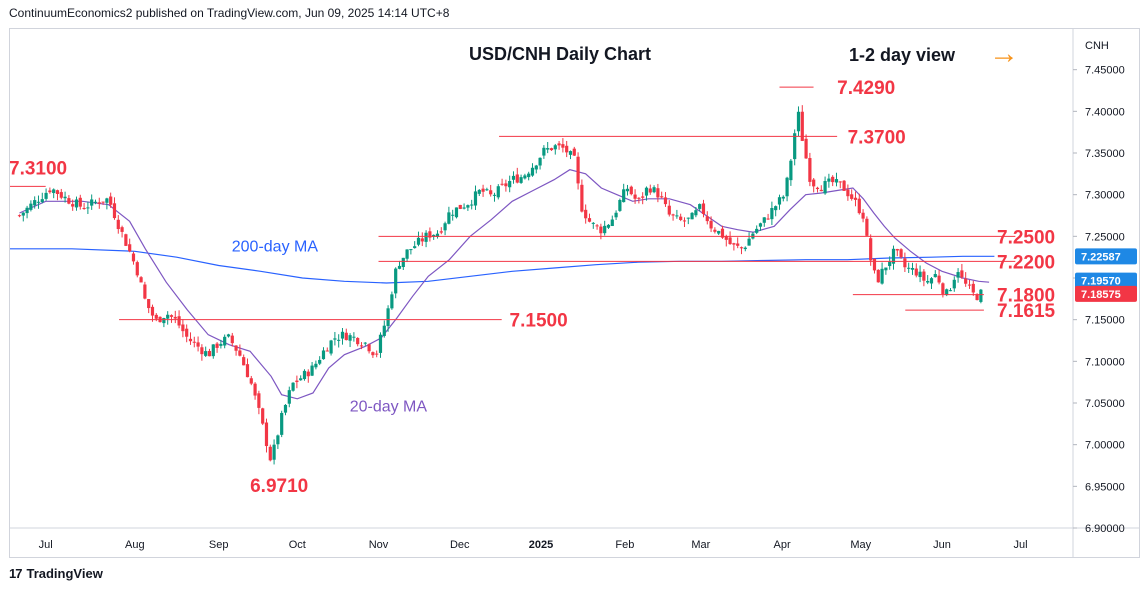 Image resolution: width=1143 pixels, height=593 pixels. Describe the element at coordinates (560, 54) in the screenshot. I see `chart-title: USD/CNH Daily Chart` at that location.